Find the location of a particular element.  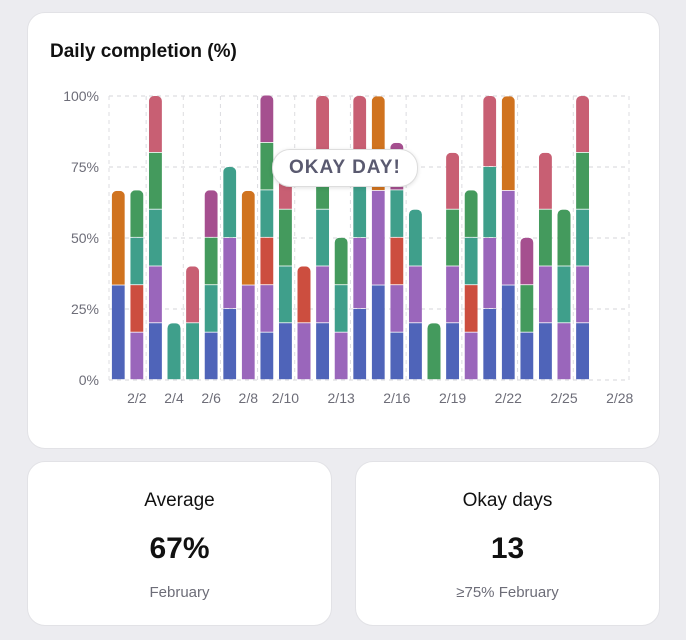

x-tick-label: 2/19 is located at coordinates (452, 398).